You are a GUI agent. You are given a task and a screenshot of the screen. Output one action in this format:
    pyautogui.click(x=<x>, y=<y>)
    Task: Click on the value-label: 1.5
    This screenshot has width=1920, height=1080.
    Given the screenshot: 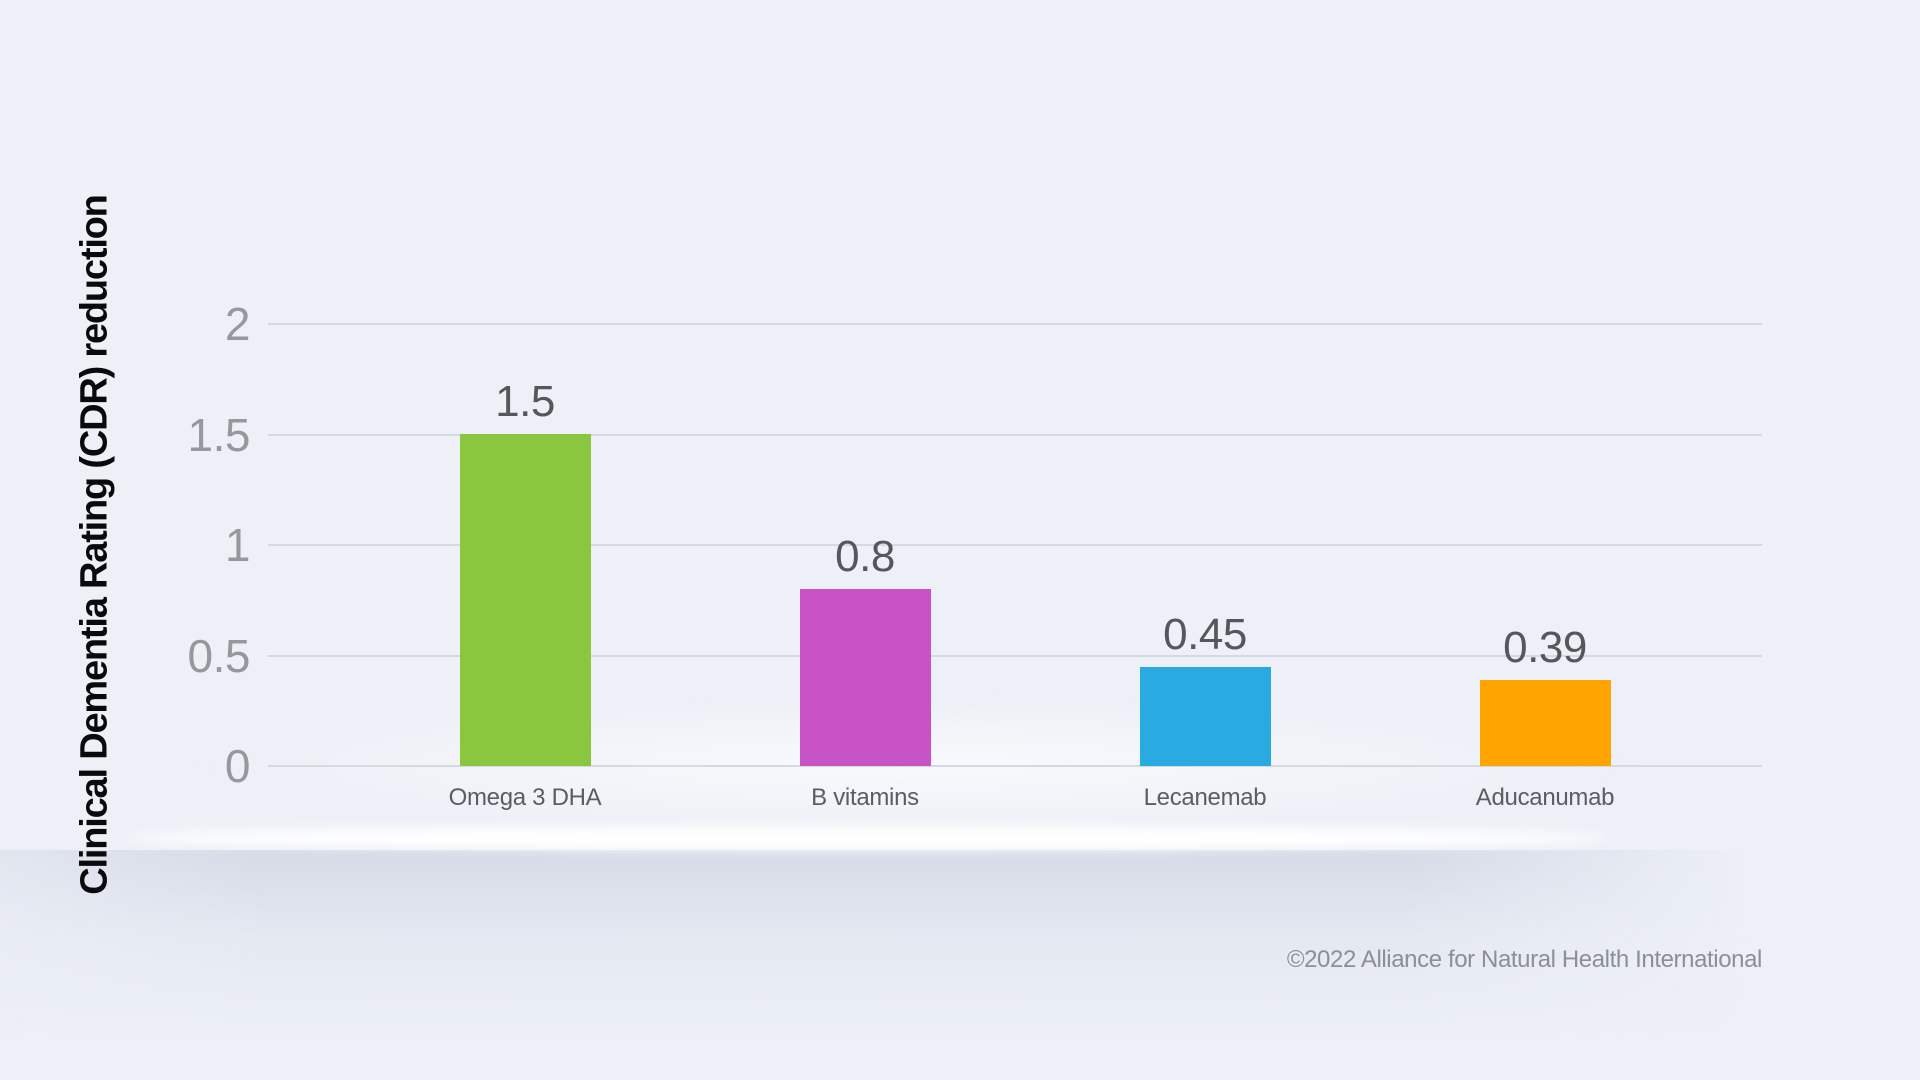 What is the action you would take?
    pyautogui.click(x=525, y=401)
    